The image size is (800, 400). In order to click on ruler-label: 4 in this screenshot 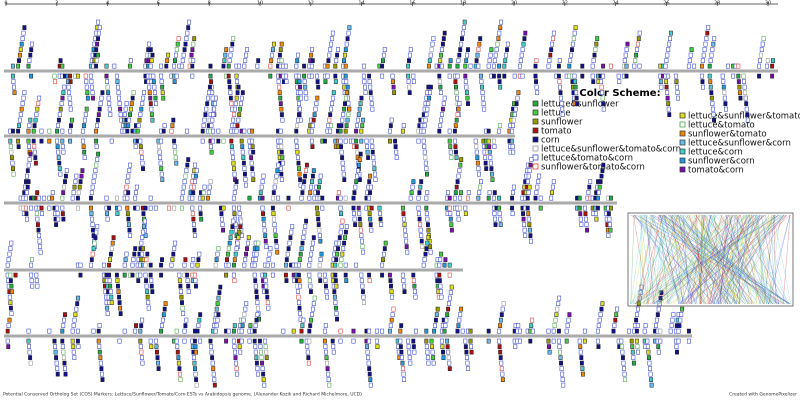, I will do `click(107, 3)`.